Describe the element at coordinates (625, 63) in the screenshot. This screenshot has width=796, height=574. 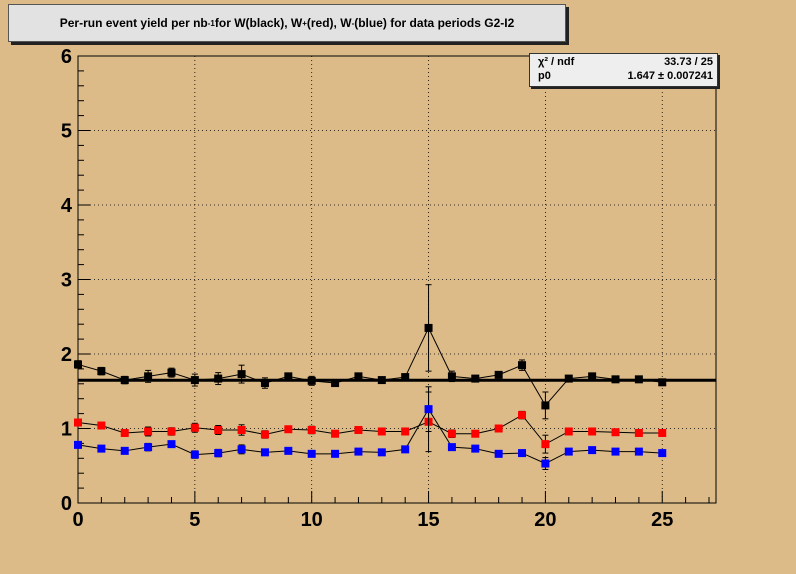
I see `stats-row-chi2: χ² / ndf 33.73 / 25` at that location.